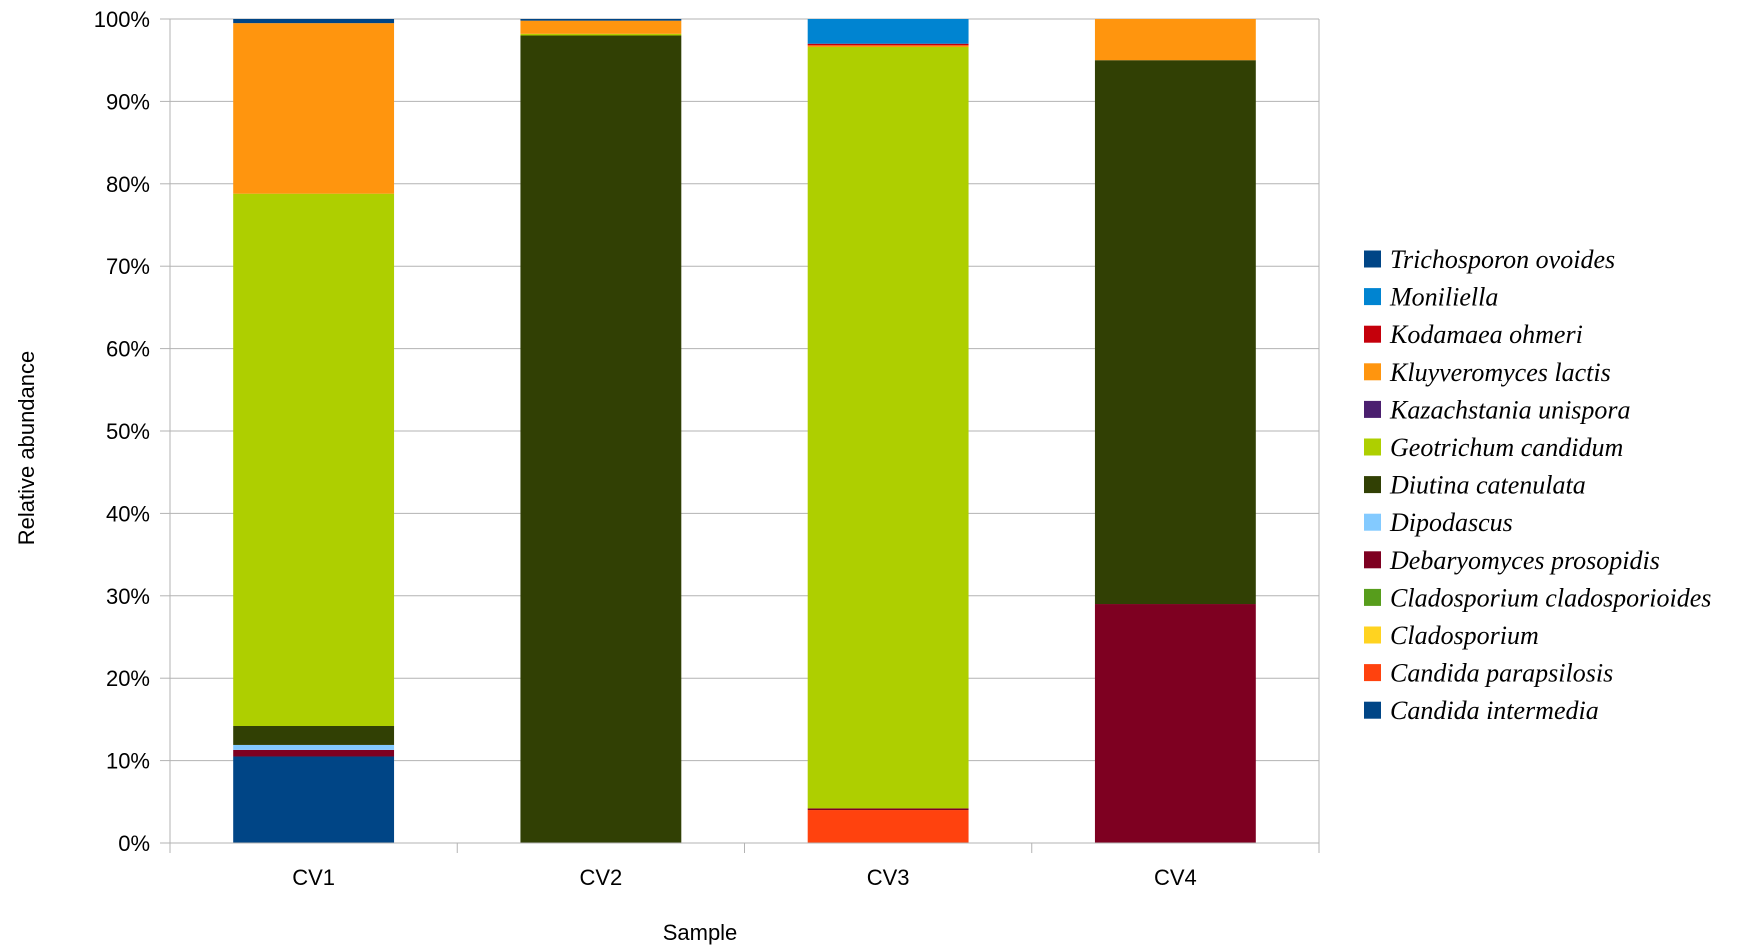  What do you see at coordinates (1550, 597) in the screenshot?
I see `legend-label: Cladosporium cladosporioides` at bounding box center [1550, 597].